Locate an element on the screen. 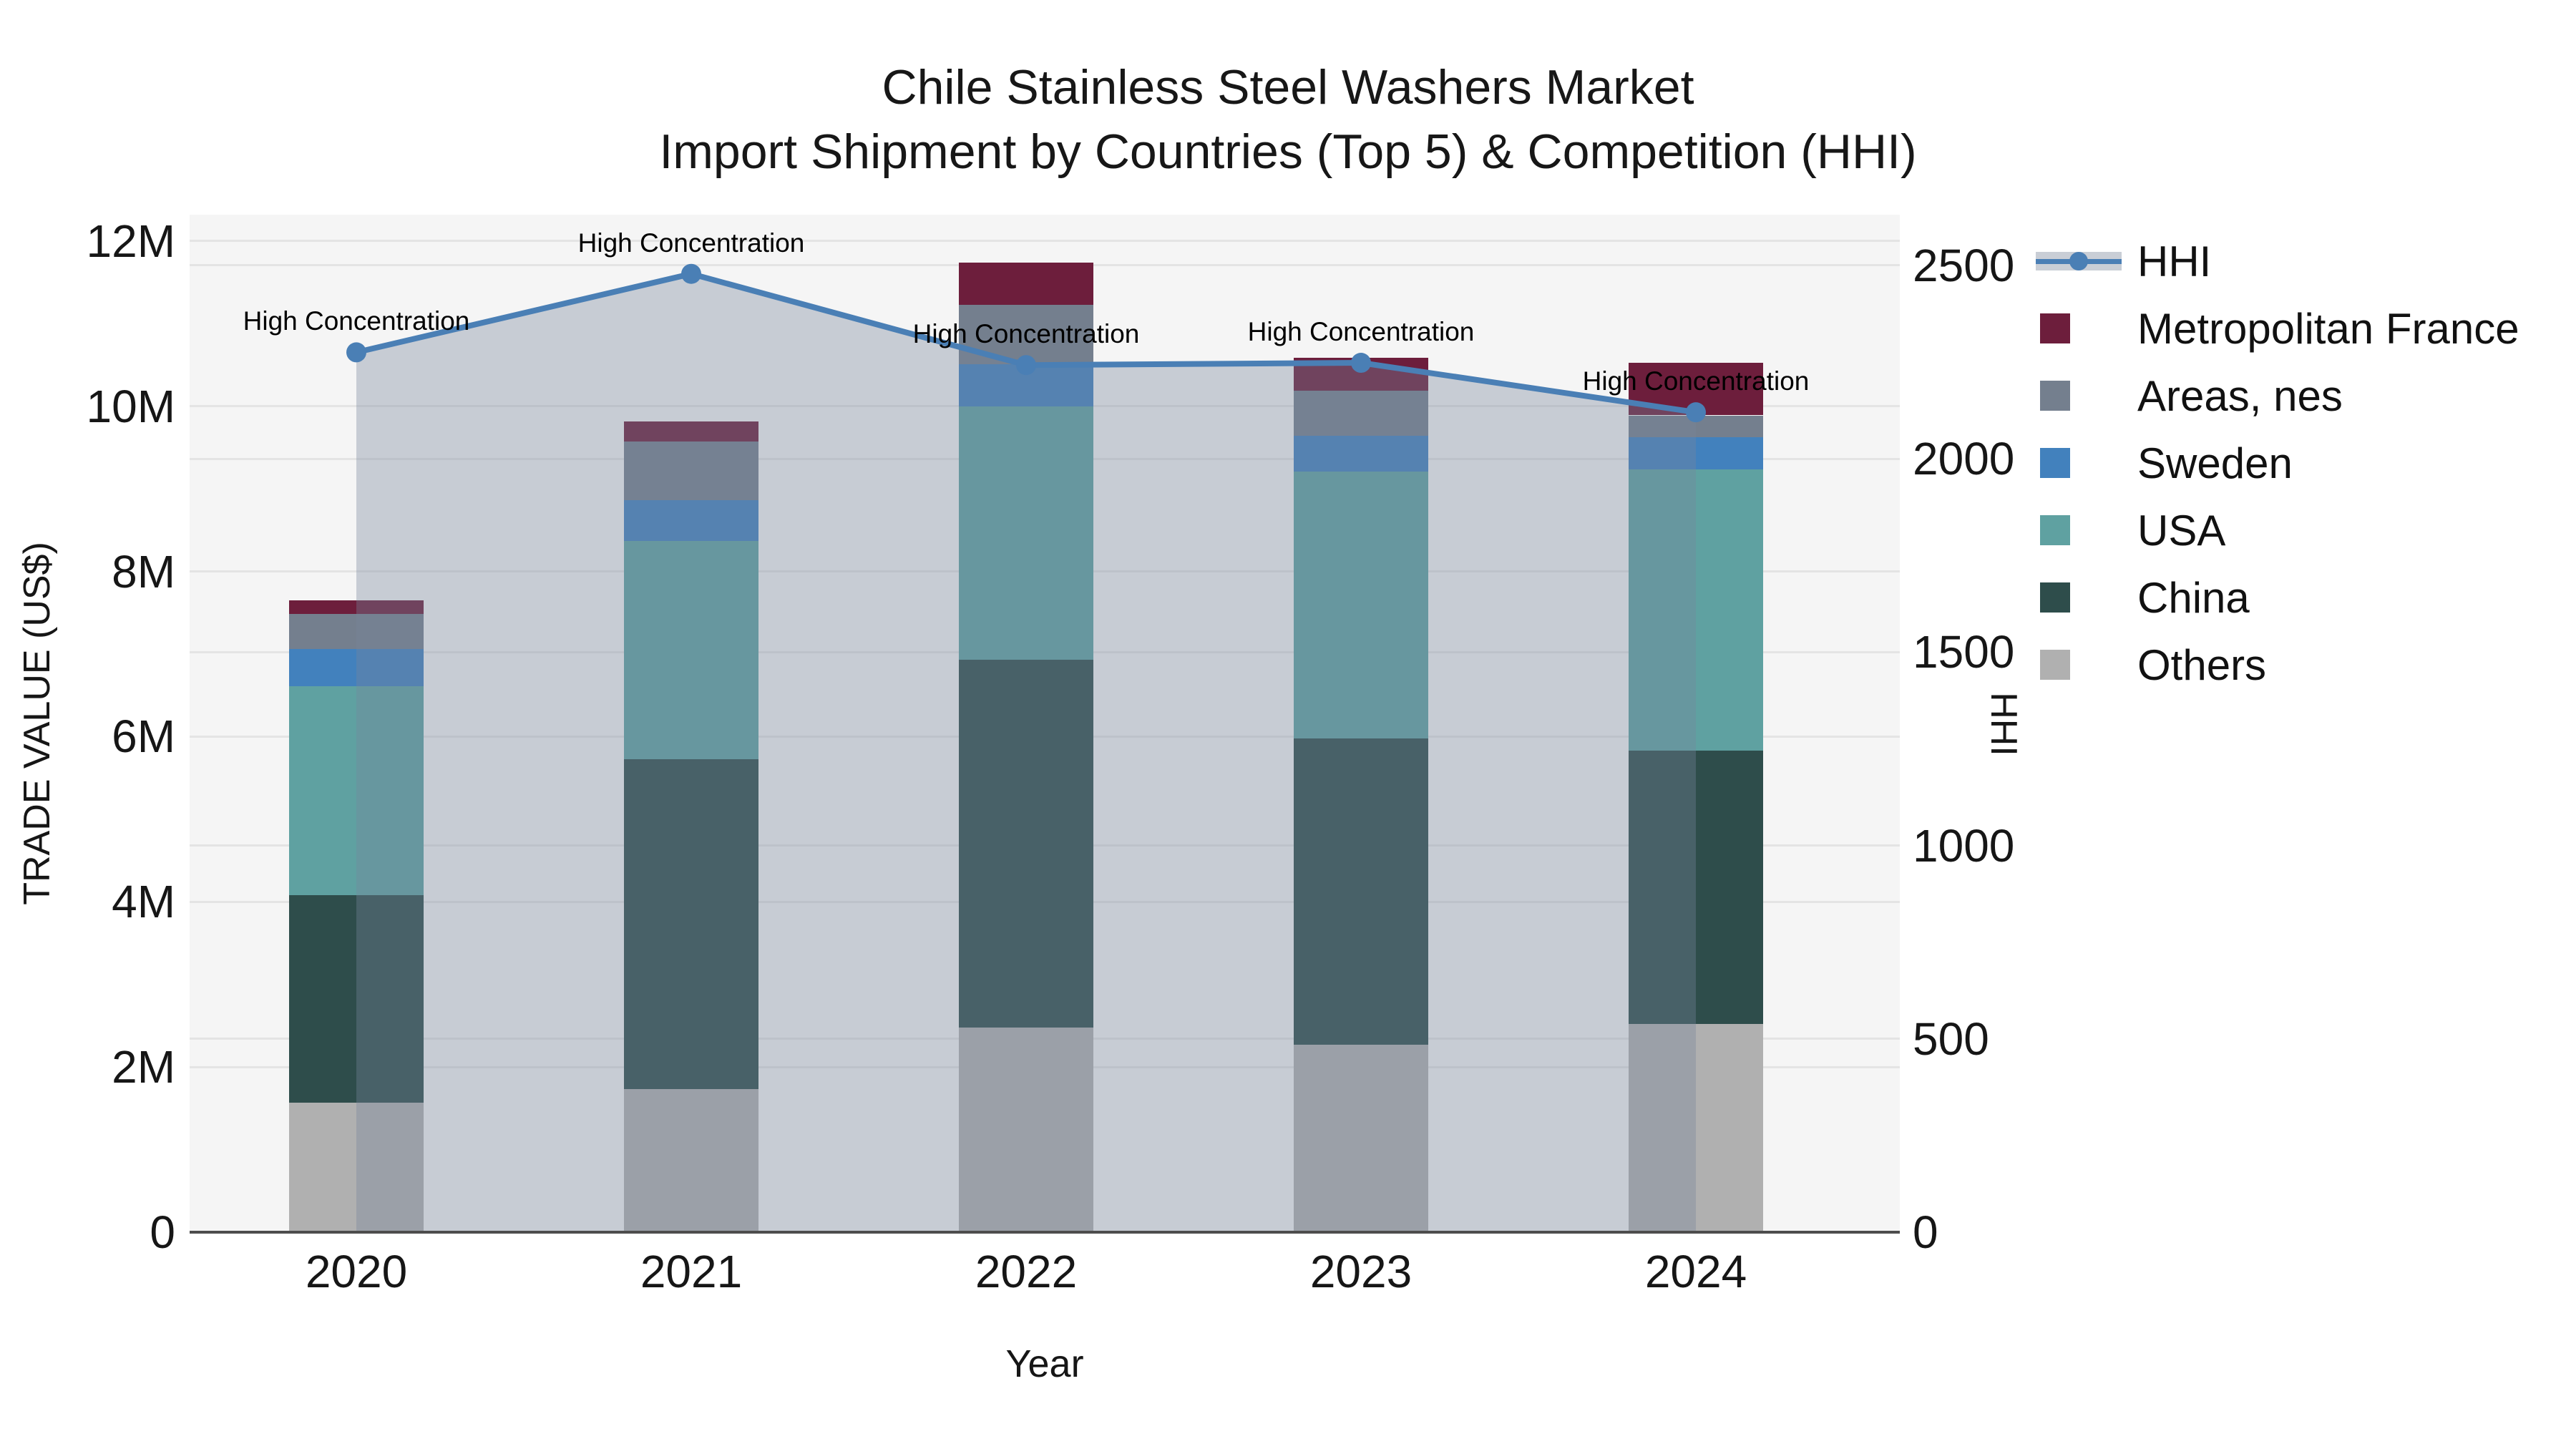 The image size is (2576, 1449). y-right-tick-1500: 1500 is located at coordinates (1964, 652).